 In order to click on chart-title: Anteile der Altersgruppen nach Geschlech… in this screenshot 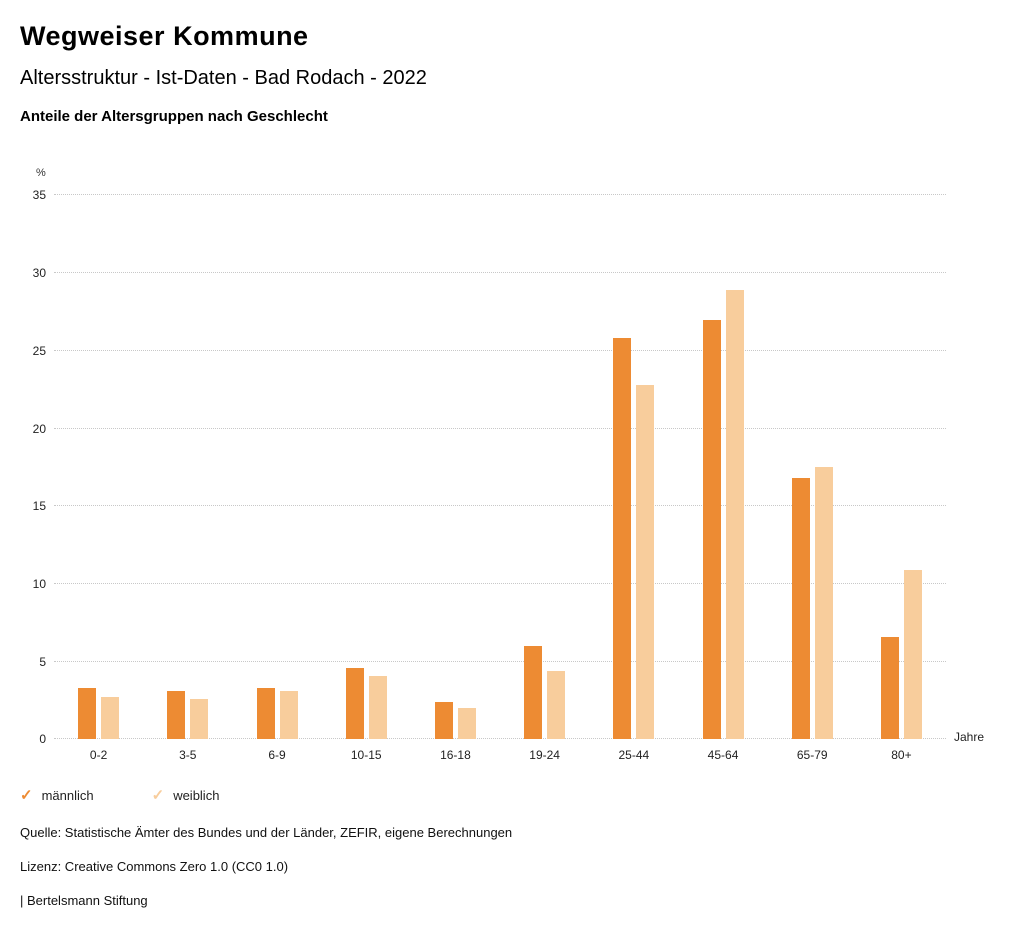, I will do `click(174, 117)`.